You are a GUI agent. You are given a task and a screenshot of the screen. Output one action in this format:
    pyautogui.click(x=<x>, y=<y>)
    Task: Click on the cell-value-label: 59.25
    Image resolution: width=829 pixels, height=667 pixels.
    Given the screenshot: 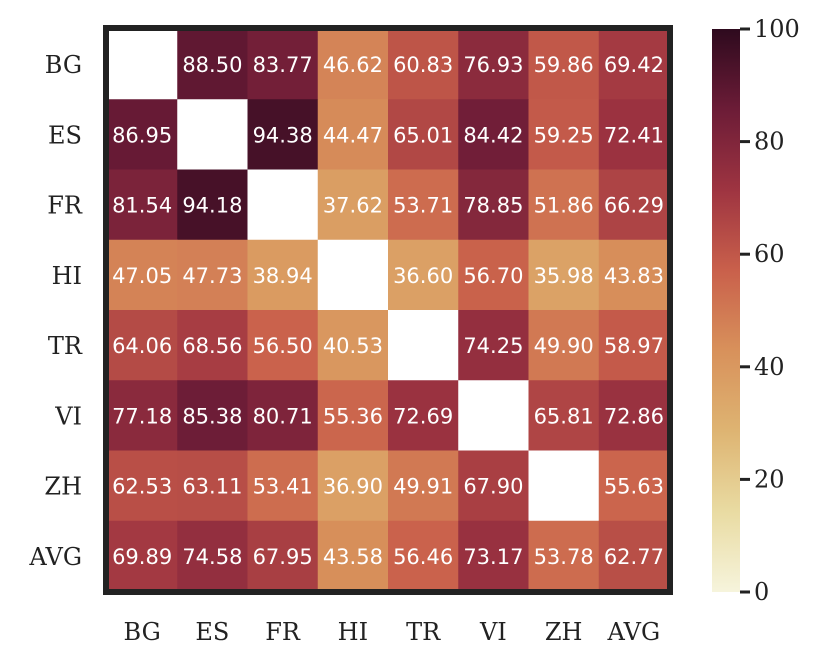 What is the action you would take?
    pyautogui.click(x=564, y=135)
    